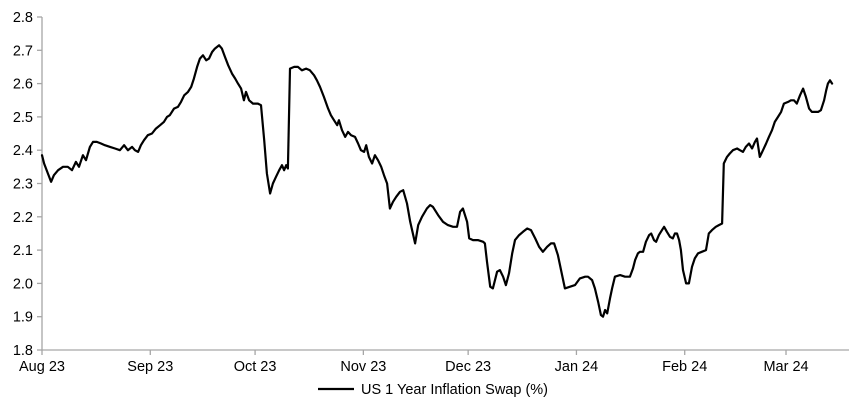 The image size is (853, 418). Describe the element at coordinates (23, 151) in the screenshot. I see `y-tick-label: 2.4` at that location.